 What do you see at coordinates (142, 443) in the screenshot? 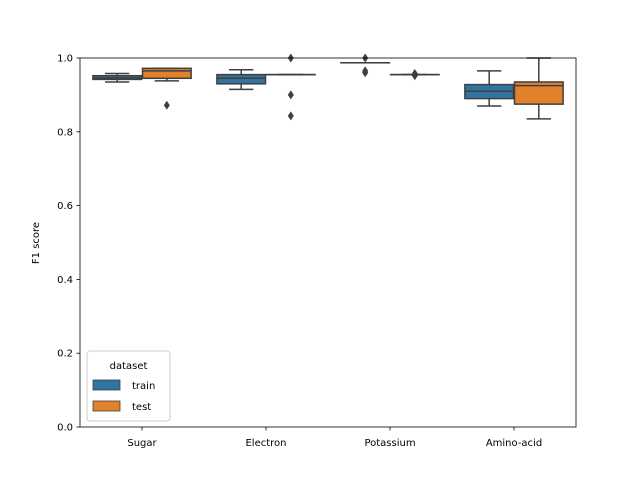
I see `x-tick-label: Sugar` at bounding box center [142, 443].